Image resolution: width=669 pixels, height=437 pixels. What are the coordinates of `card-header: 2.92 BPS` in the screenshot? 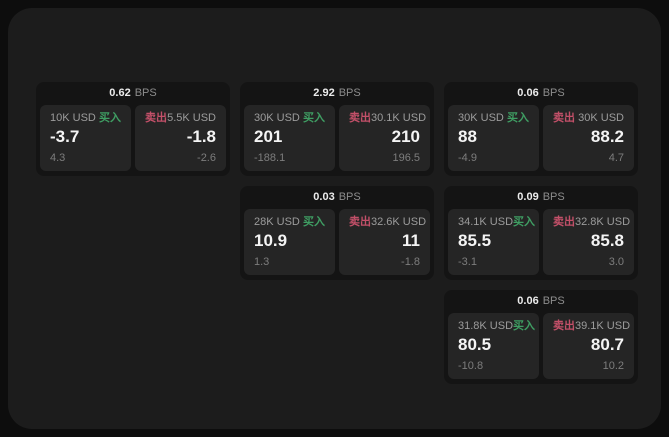 It's located at (337, 93).